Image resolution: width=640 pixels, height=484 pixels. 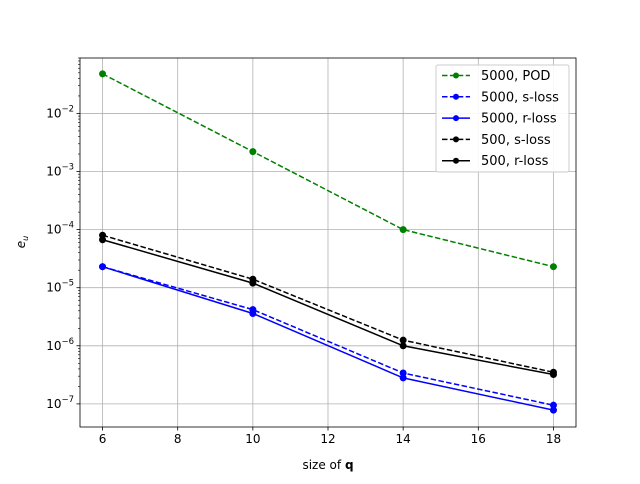 I want to click on legend-label: 500, s-loss, so click(x=516, y=140).